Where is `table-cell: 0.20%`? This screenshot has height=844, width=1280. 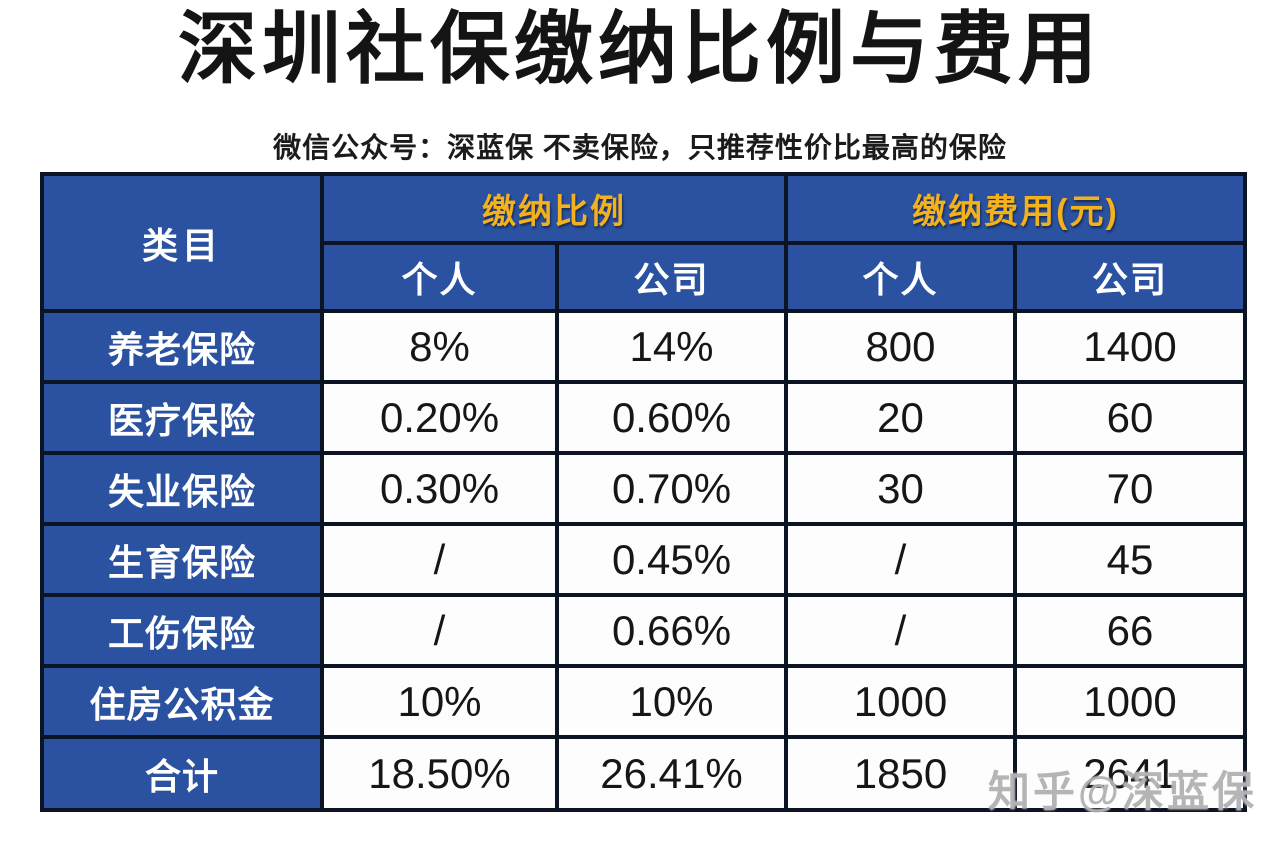 table-cell: 0.20% is located at coordinates (439, 417).